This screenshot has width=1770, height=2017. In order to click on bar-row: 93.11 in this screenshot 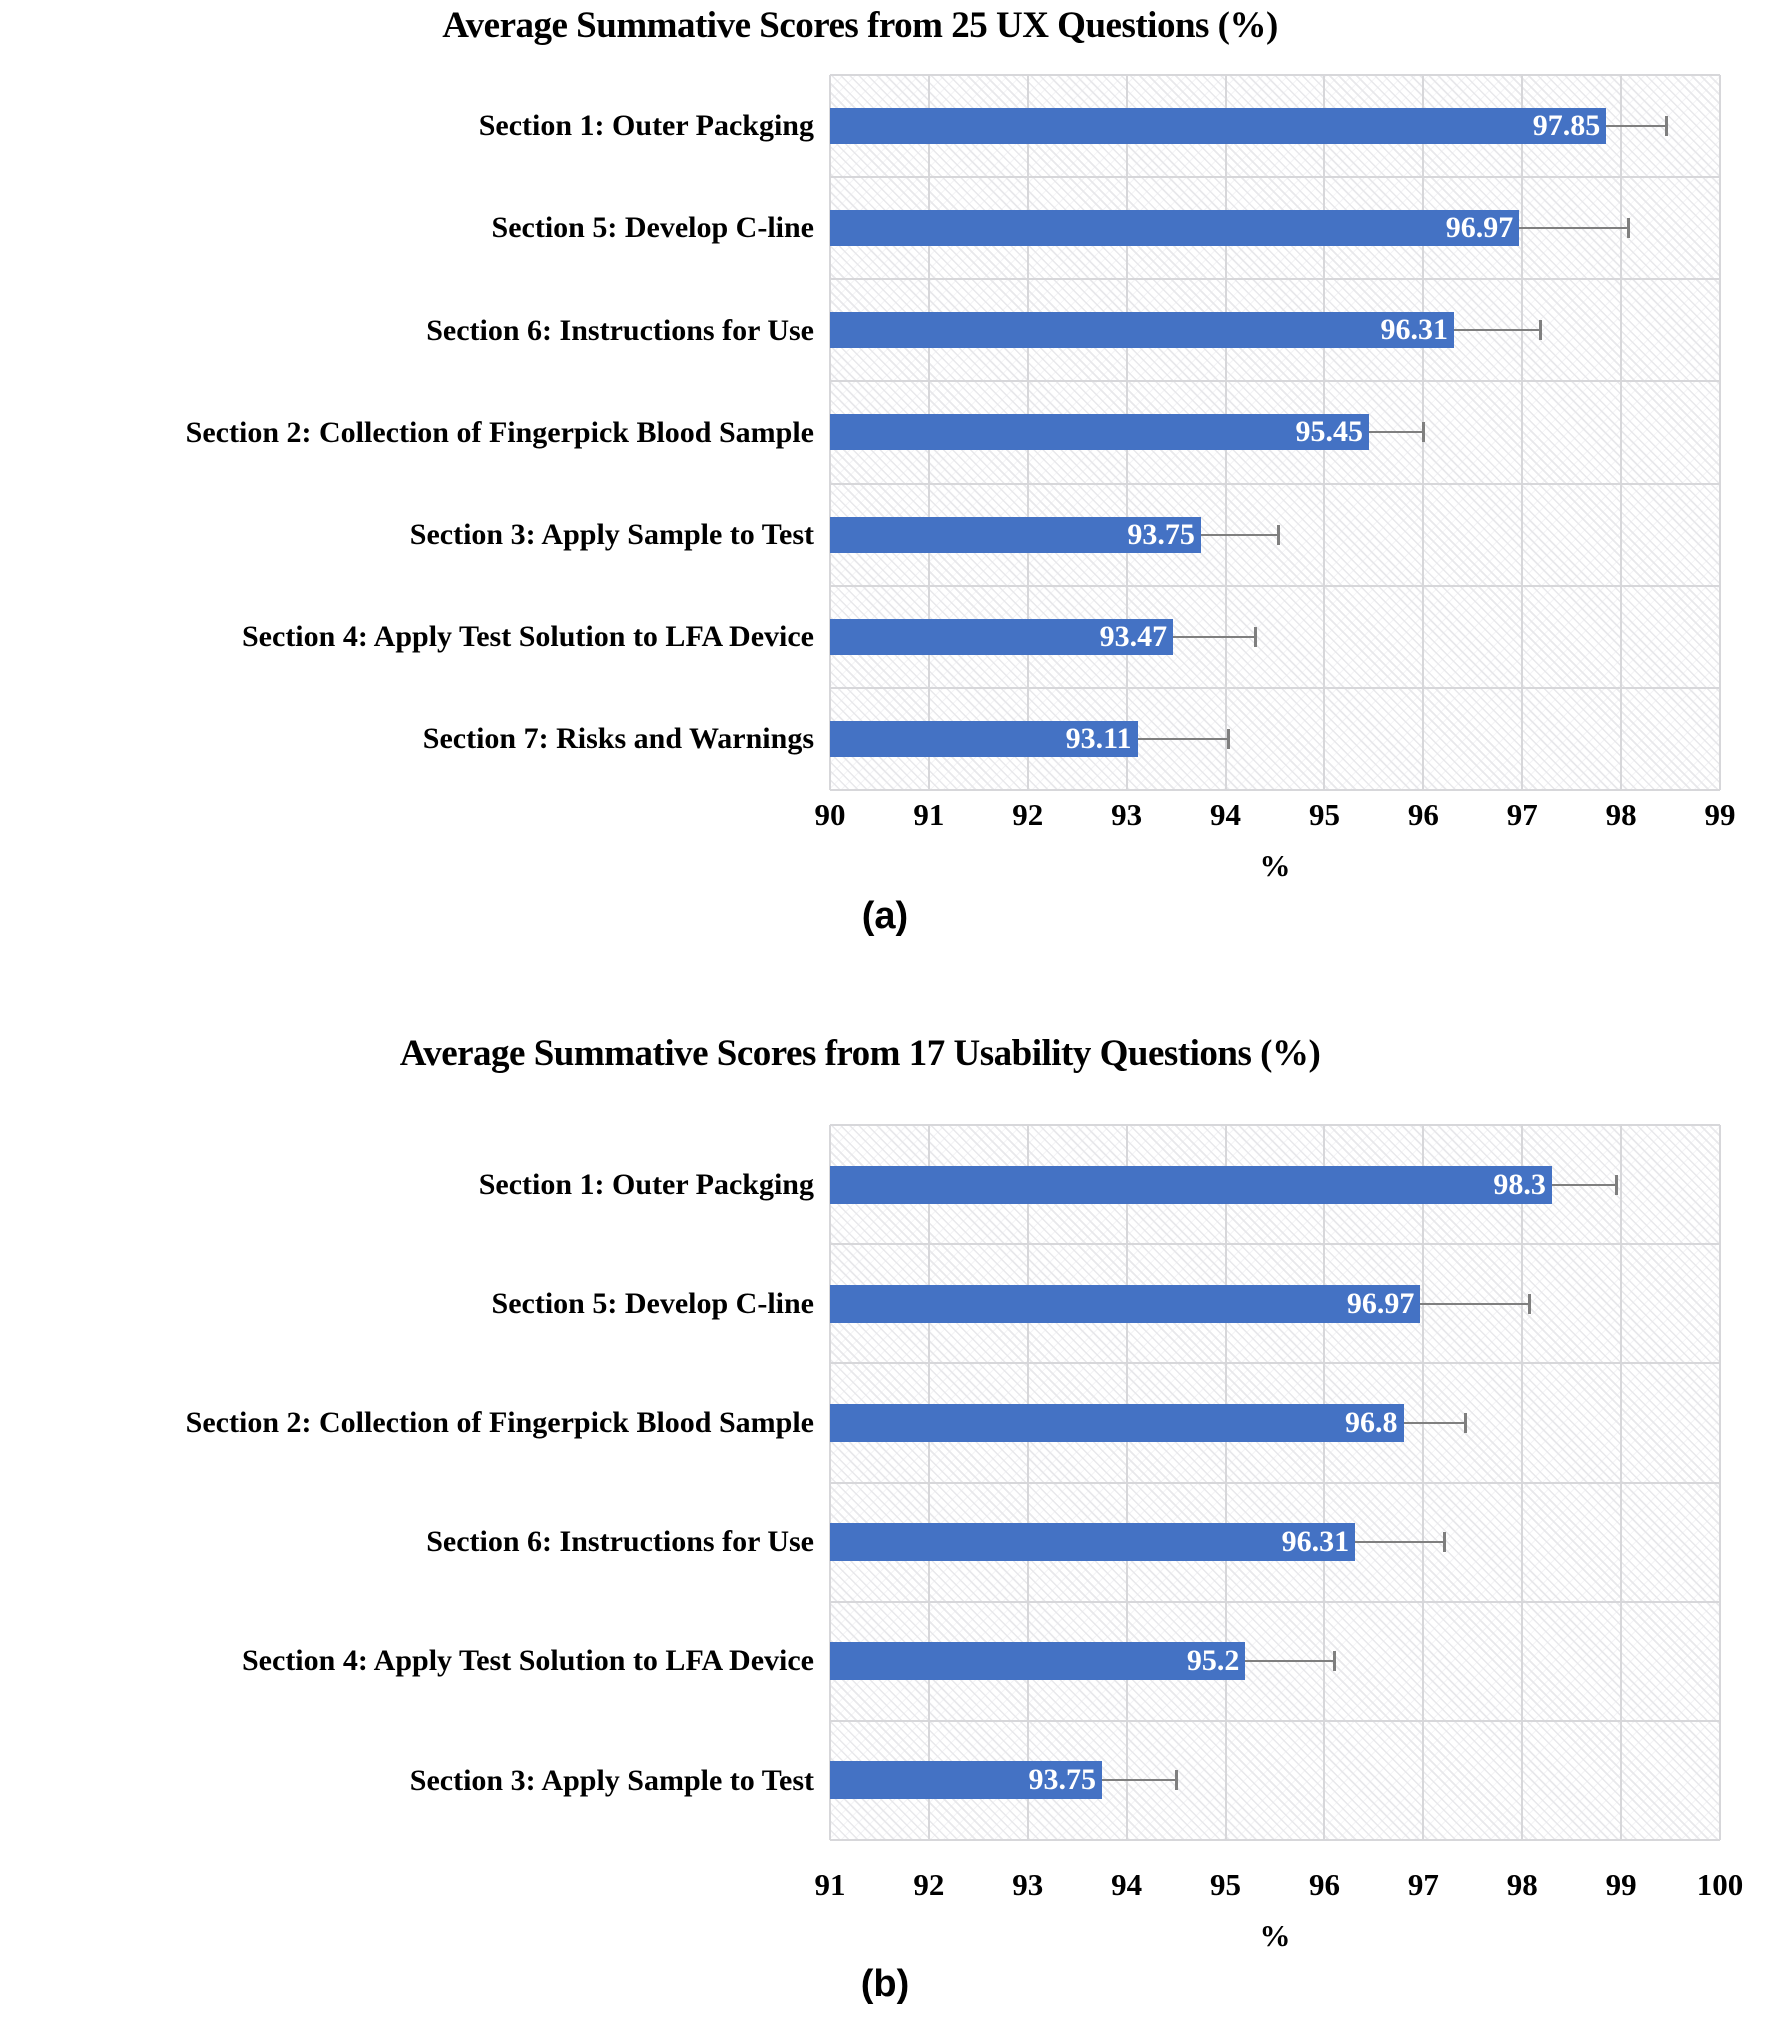, I will do `click(1275, 739)`.